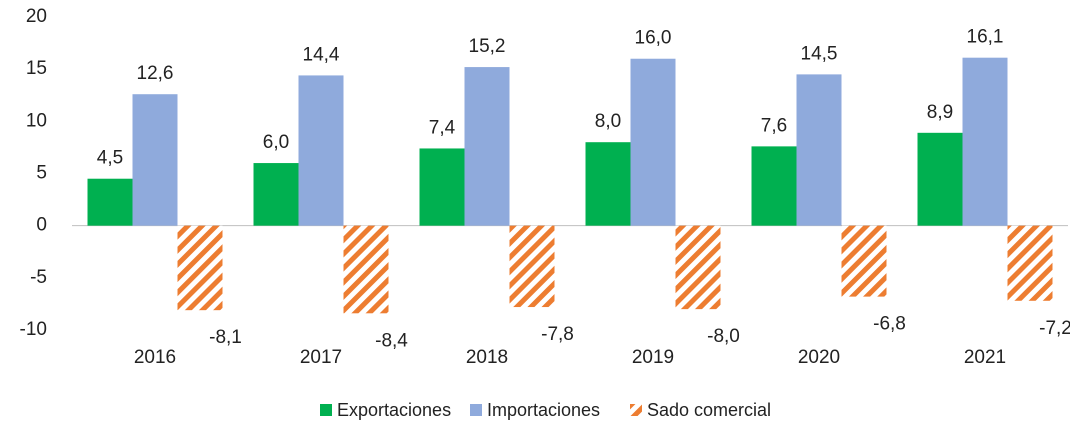 This screenshot has width=1070, height=426. Describe the element at coordinates (774, 125) in the screenshot. I see `data-label: 7,6` at that location.